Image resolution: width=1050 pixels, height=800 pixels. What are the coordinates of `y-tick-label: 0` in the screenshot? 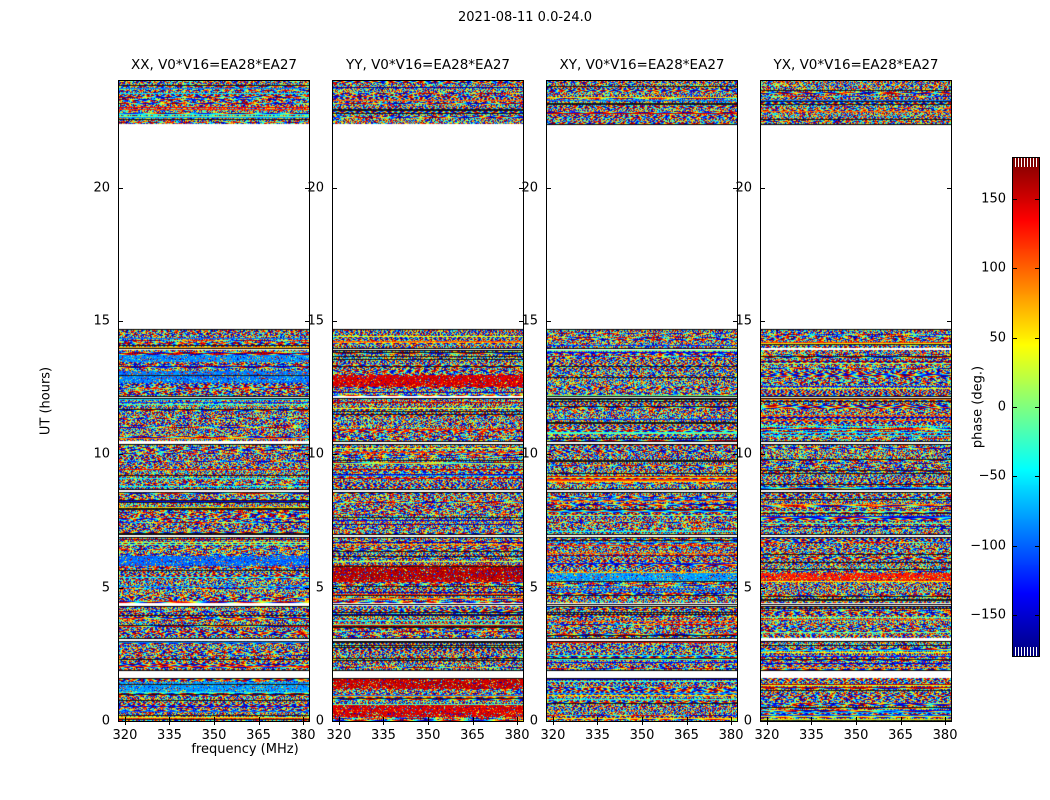 It's located at (105, 721).